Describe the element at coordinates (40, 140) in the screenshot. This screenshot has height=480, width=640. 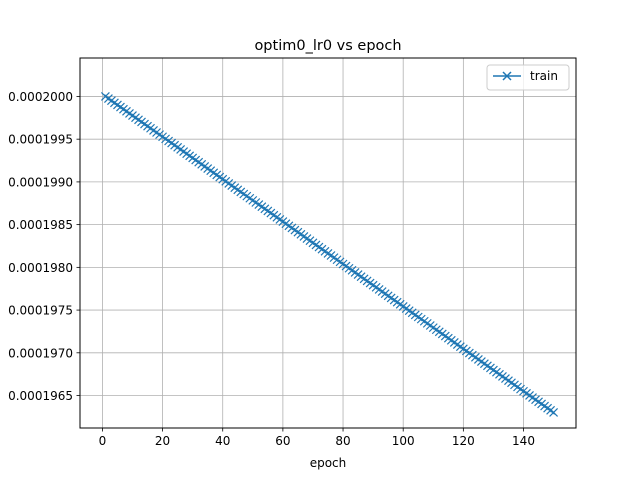
I see `y-tick-label: 0.0001995` at that location.